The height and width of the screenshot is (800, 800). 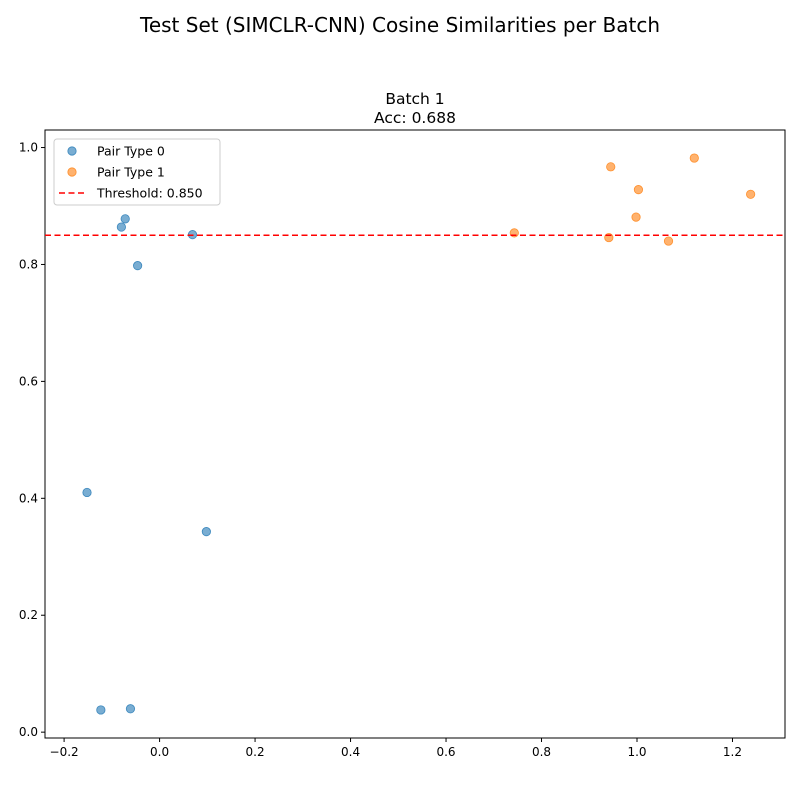 I want to click on x-tick-label: 0.8, so click(x=541, y=752).